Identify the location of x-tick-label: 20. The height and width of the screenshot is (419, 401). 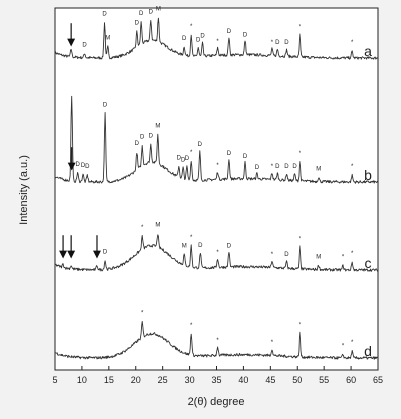
(136, 380).